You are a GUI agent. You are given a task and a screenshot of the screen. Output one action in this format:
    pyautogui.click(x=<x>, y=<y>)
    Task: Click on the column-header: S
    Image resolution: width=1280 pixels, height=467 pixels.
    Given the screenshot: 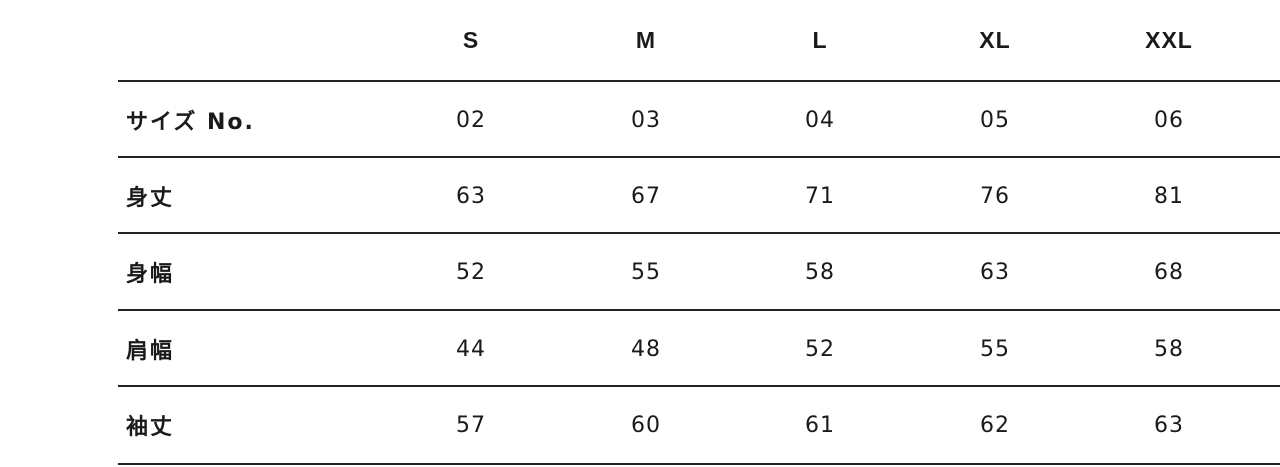 What is the action you would take?
    pyautogui.click(x=471, y=39)
    